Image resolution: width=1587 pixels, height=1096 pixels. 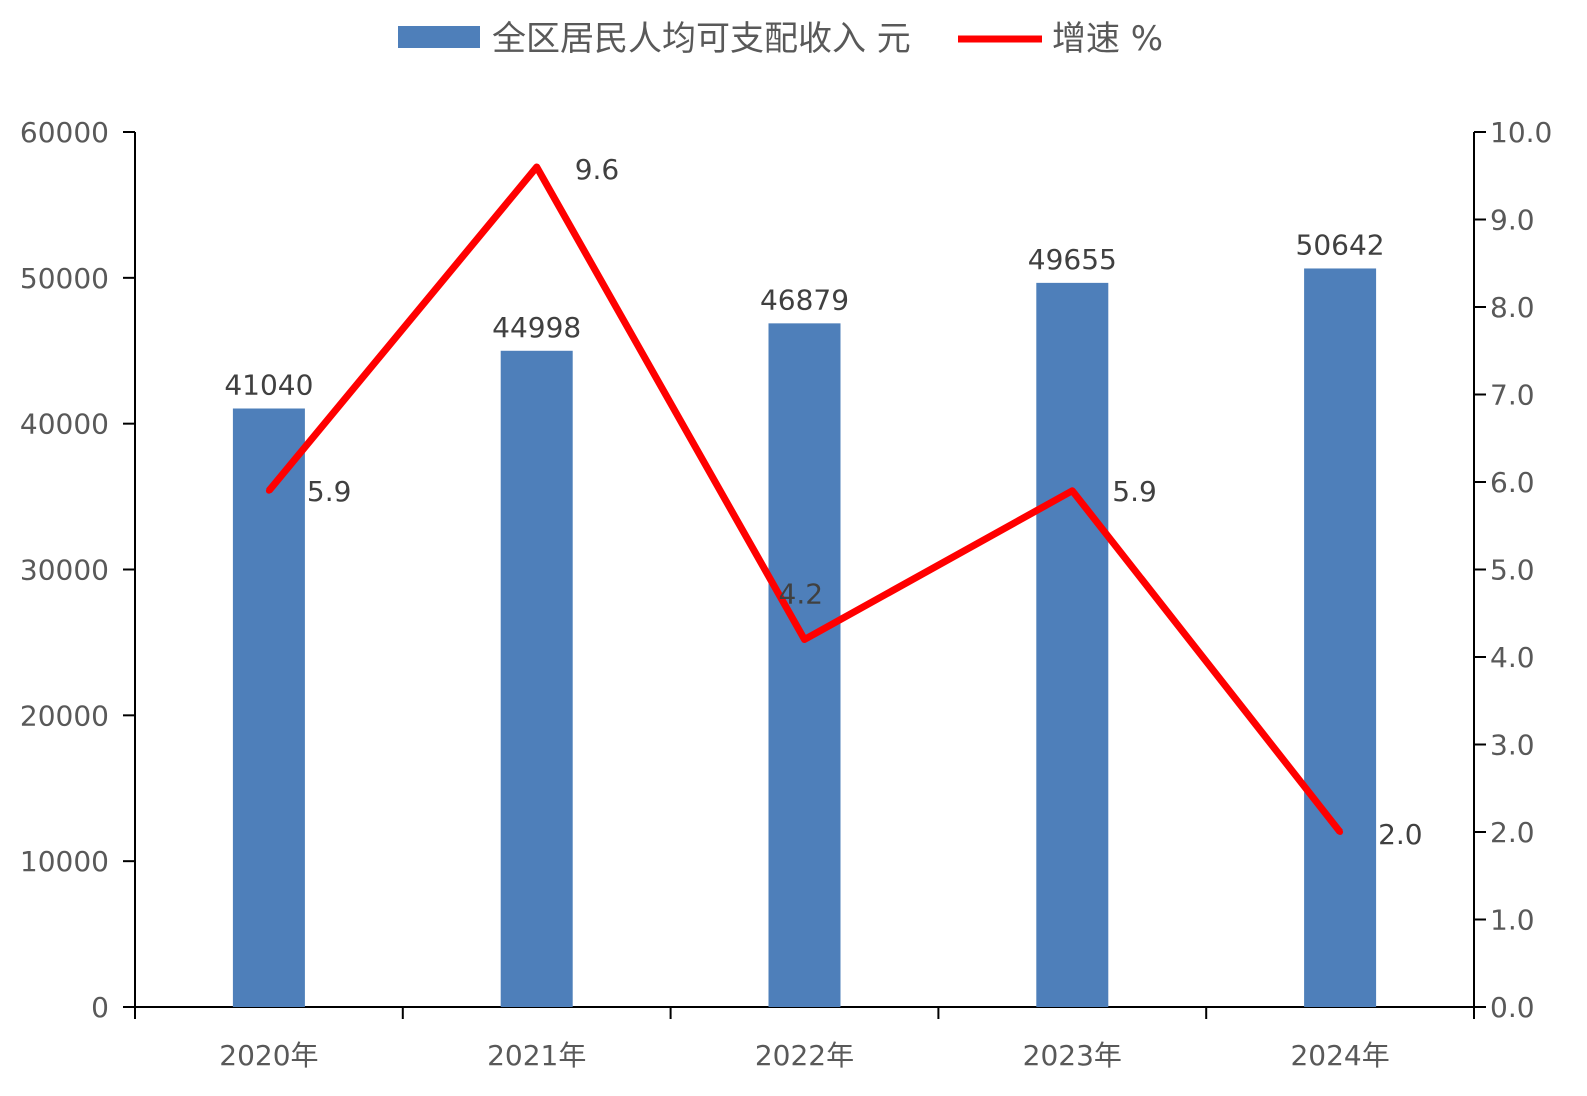 What do you see at coordinates (64, 715) in the screenshot?
I see `left-tick-label: 20000` at bounding box center [64, 715].